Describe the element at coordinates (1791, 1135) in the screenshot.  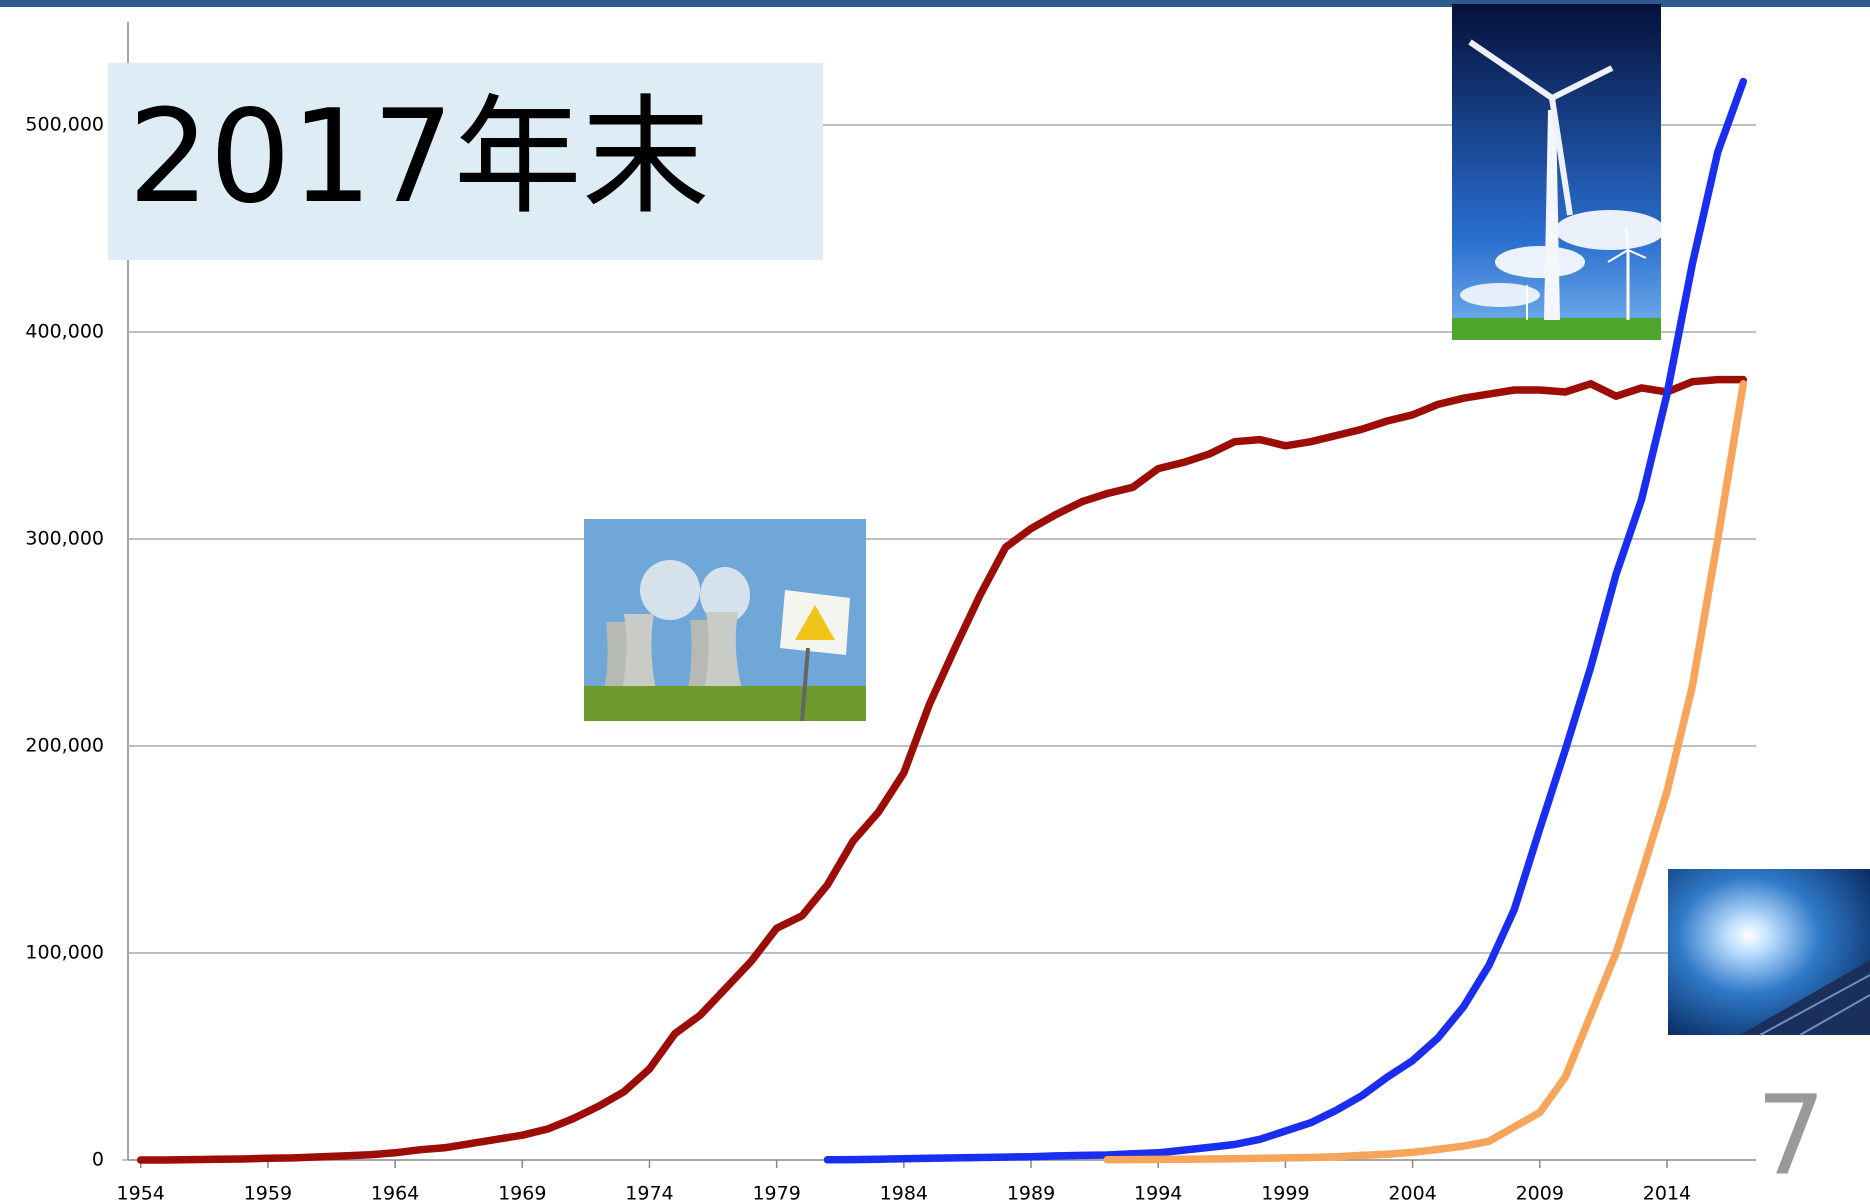
I see `page-number: 7` at that location.